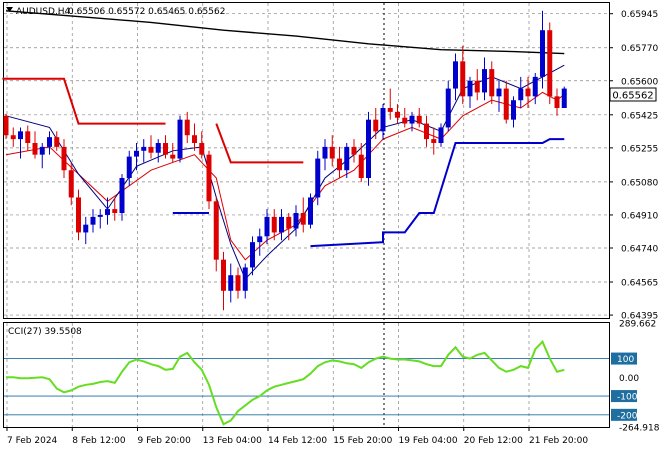 Image resolution: width=660 pixels, height=450 pixels. What do you see at coordinates (306, 387) in the screenshot?
I see `cci-level-lines` at bounding box center [306, 387].